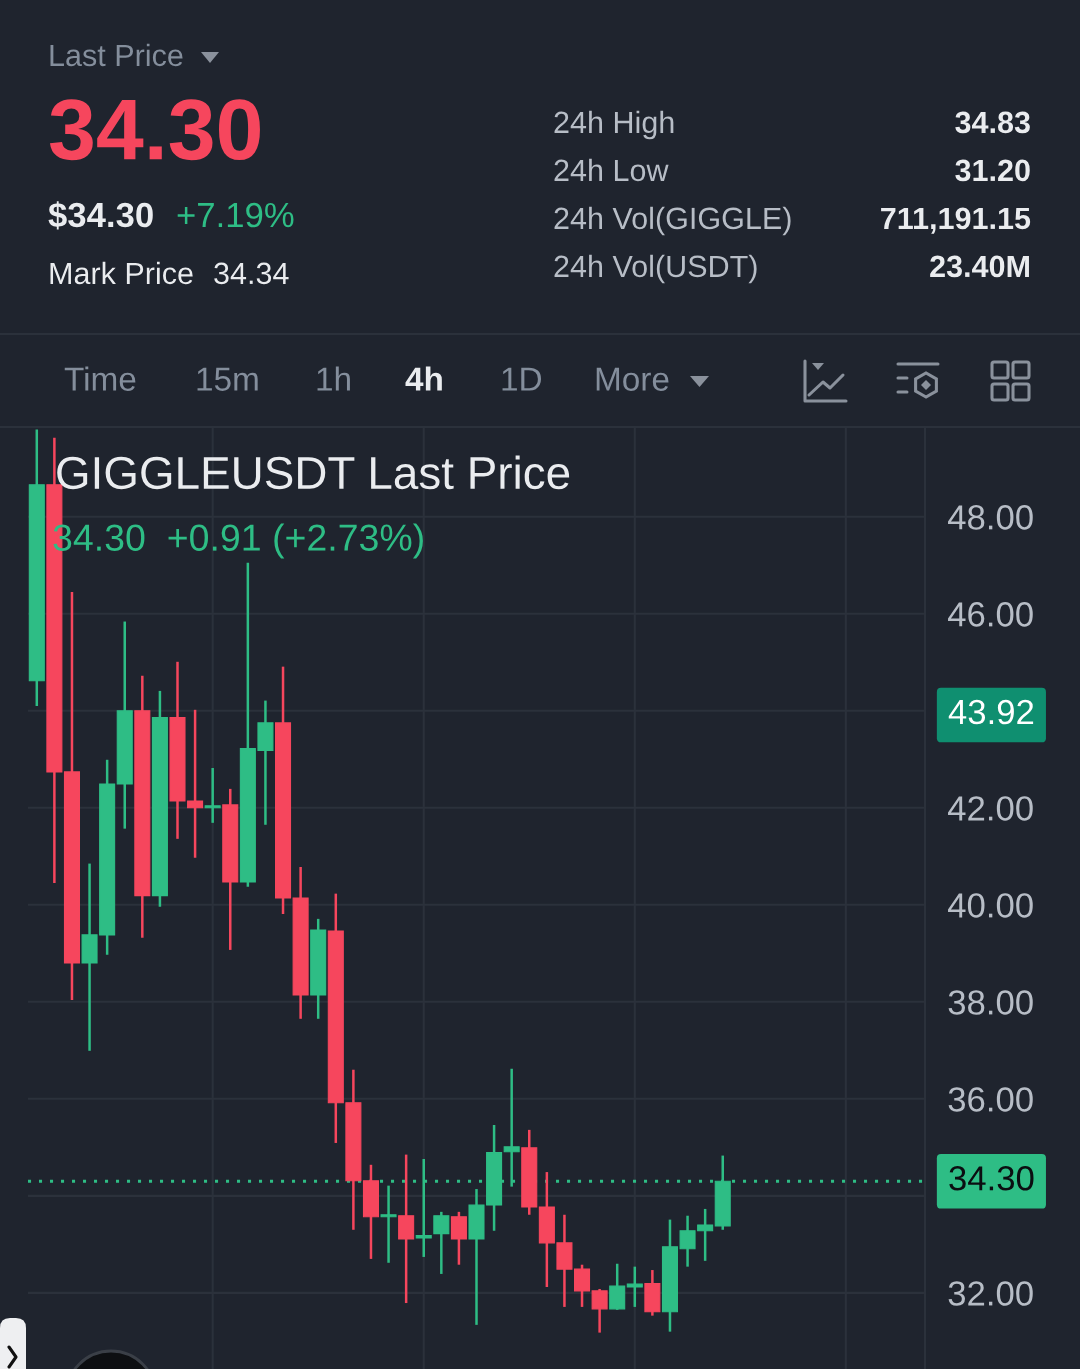 Image resolution: width=1080 pixels, height=1369 pixels. I want to click on text: 34.34, so click(251, 273).